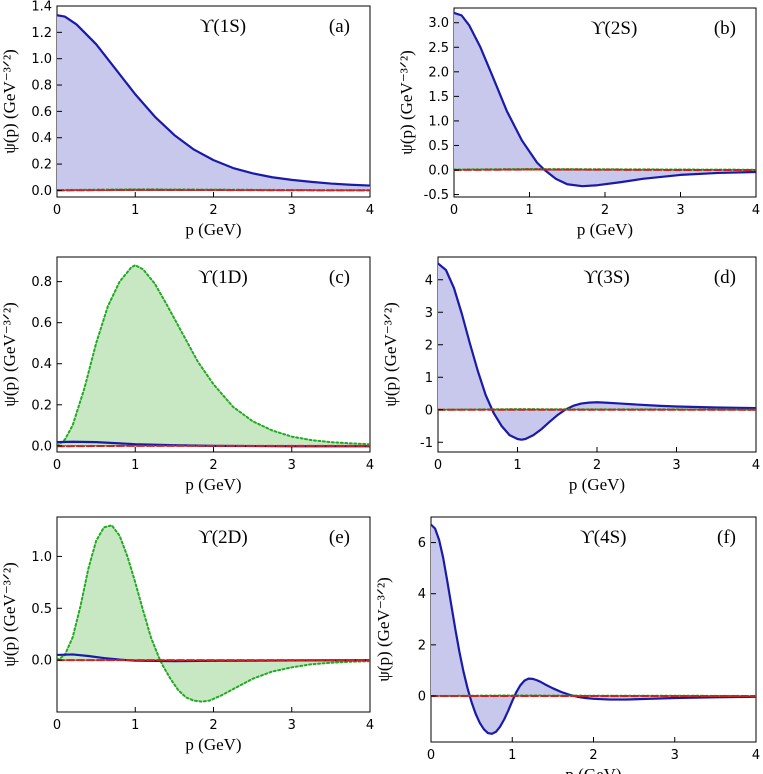  What do you see at coordinates (429, 378) in the screenshot?
I see `y-tick-label: 1` at bounding box center [429, 378].